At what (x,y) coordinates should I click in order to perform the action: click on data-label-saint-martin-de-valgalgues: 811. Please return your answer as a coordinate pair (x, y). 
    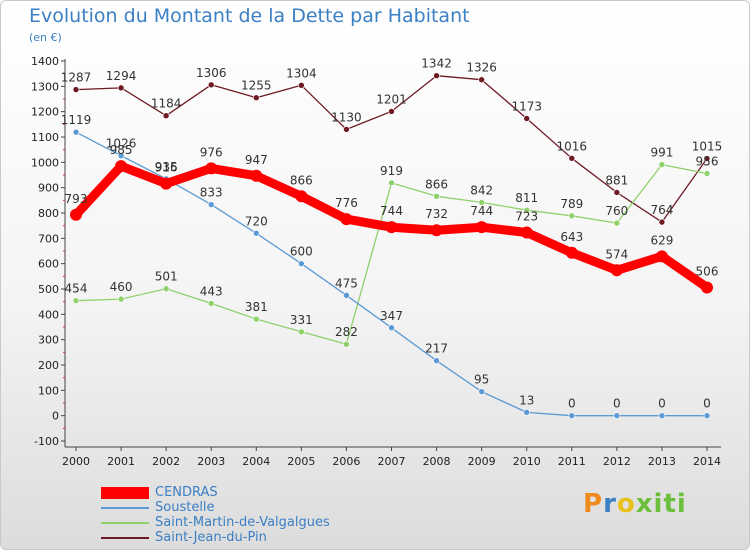
    Looking at the image, I should click on (526, 198).